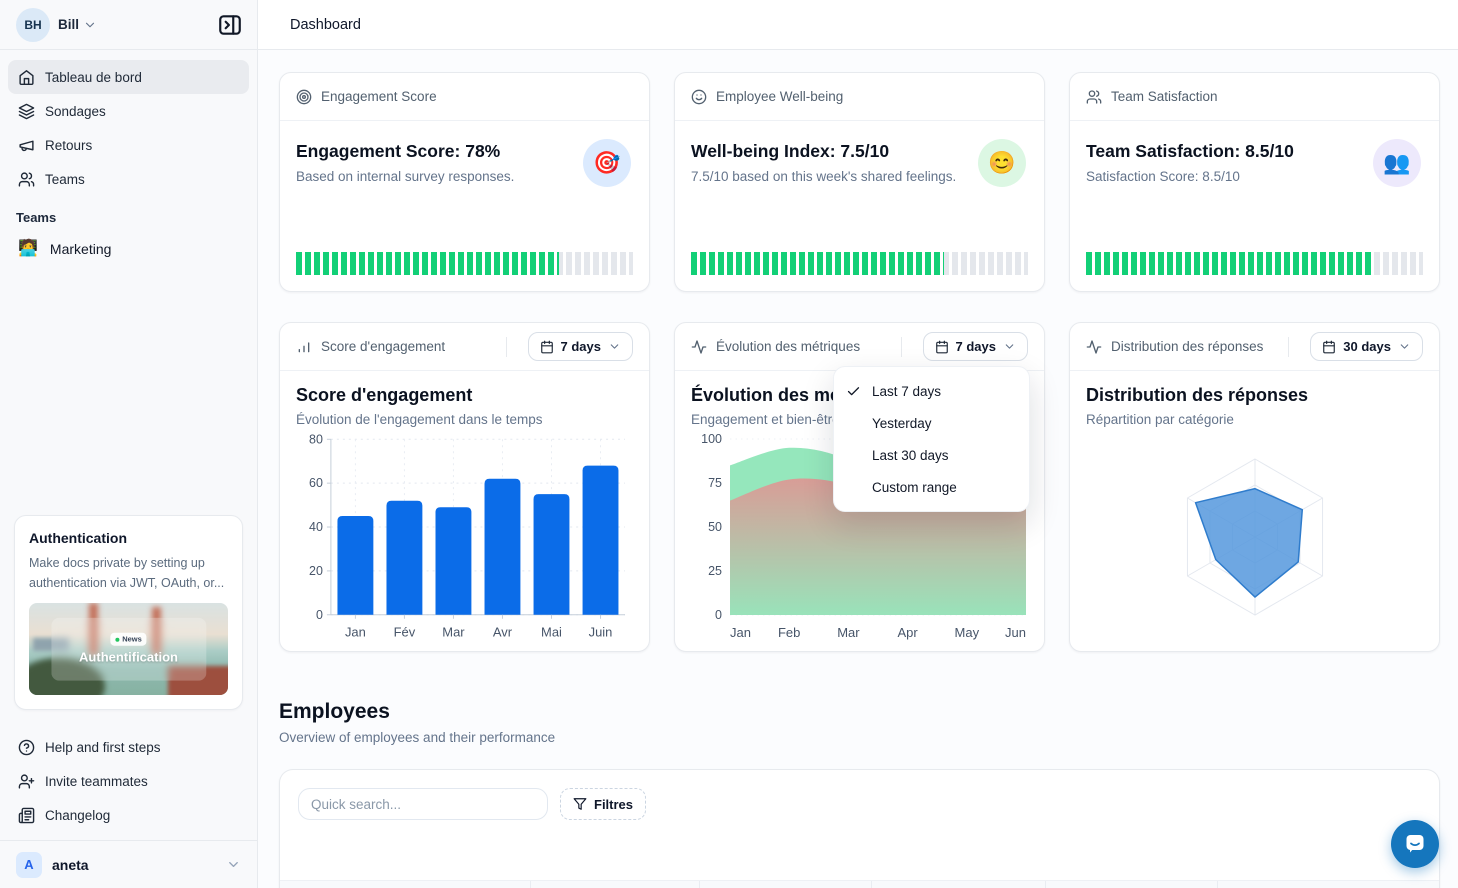 The width and height of the screenshot is (1458, 888). Describe the element at coordinates (1163, 176) in the screenshot. I see `stat-subtitle: Satisfaction Score: 8.5/10` at that location.